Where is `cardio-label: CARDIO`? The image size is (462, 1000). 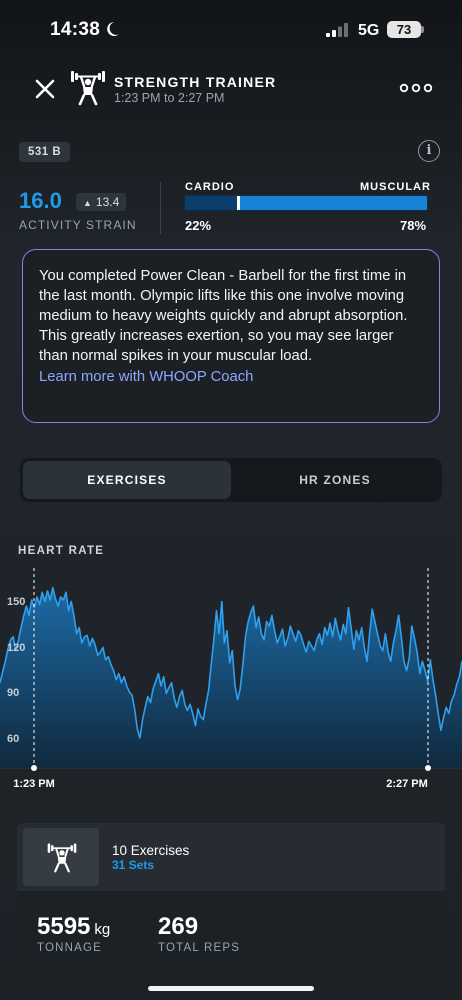 cardio-label: CARDIO is located at coordinates (210, 187).